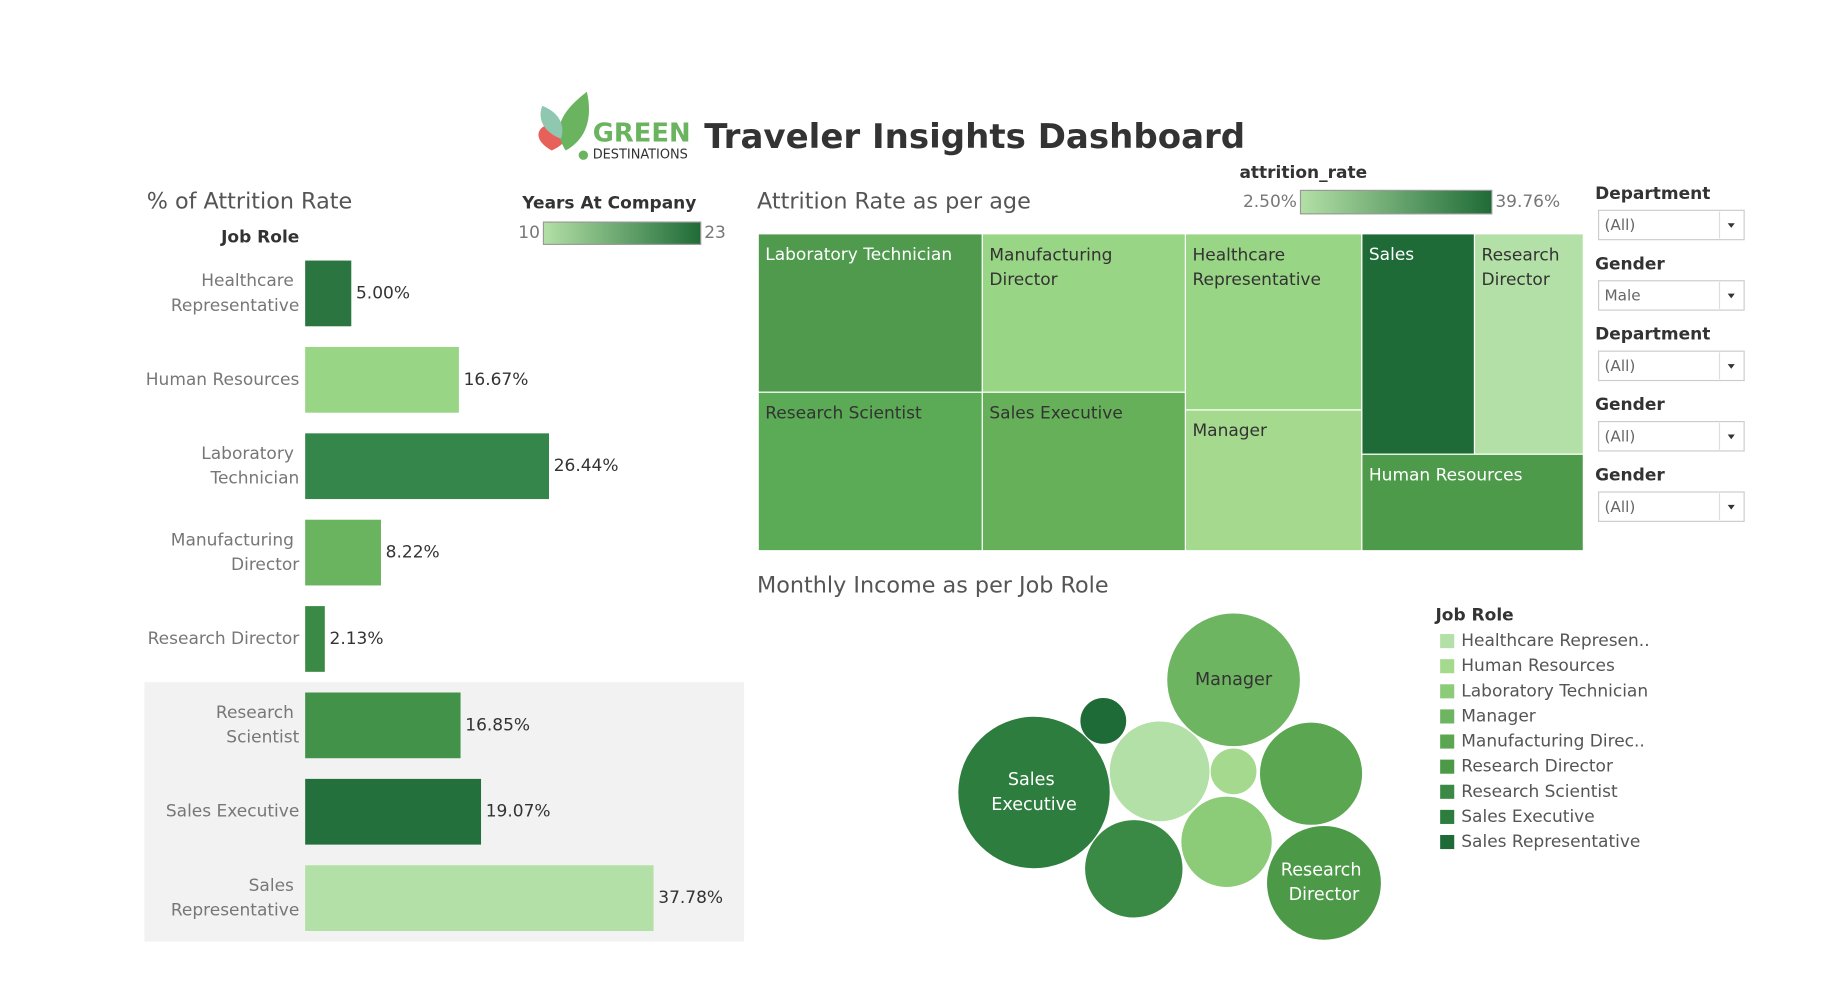 The height and width of the screenshot is (1004, 1831). I want to click on legend-label: Healthcare Represen.., so click(1555, 641).